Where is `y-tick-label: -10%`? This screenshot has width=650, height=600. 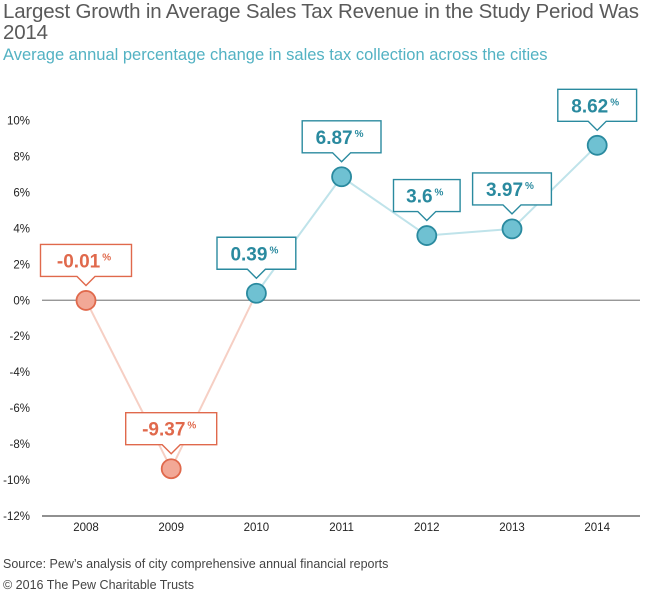 y-tick-label: -10% is located at coordinates (16, 481).